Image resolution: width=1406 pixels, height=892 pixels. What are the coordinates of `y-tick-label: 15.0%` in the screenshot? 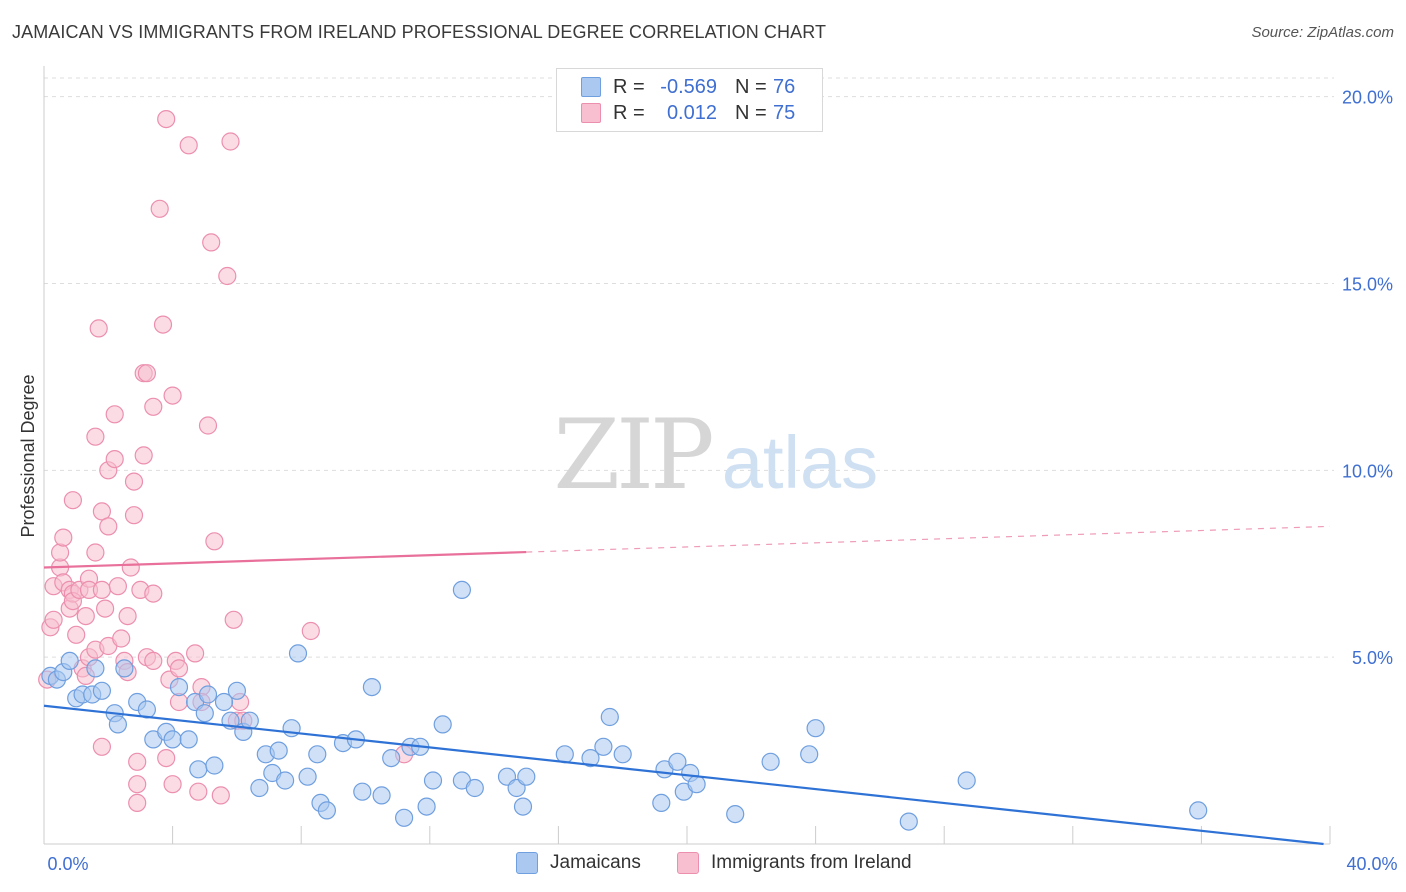 It's located at (1367, 285).